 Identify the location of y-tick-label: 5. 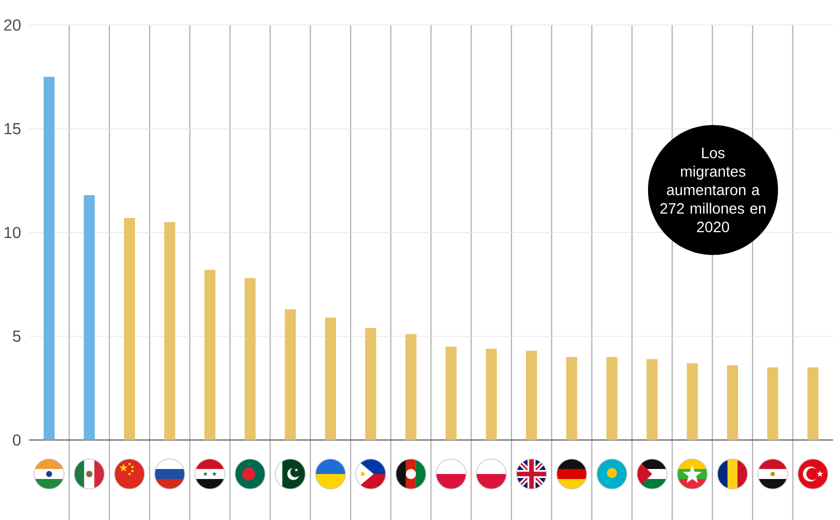
(16, 336).